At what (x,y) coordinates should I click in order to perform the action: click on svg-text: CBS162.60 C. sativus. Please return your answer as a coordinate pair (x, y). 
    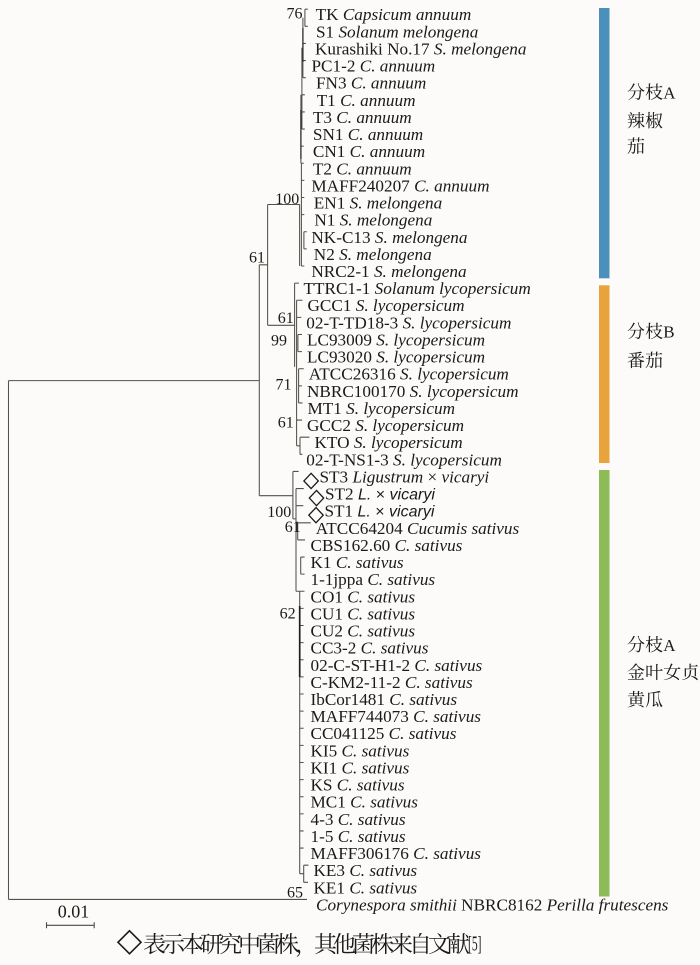
    Looking at the image, I should click on (387, 545).